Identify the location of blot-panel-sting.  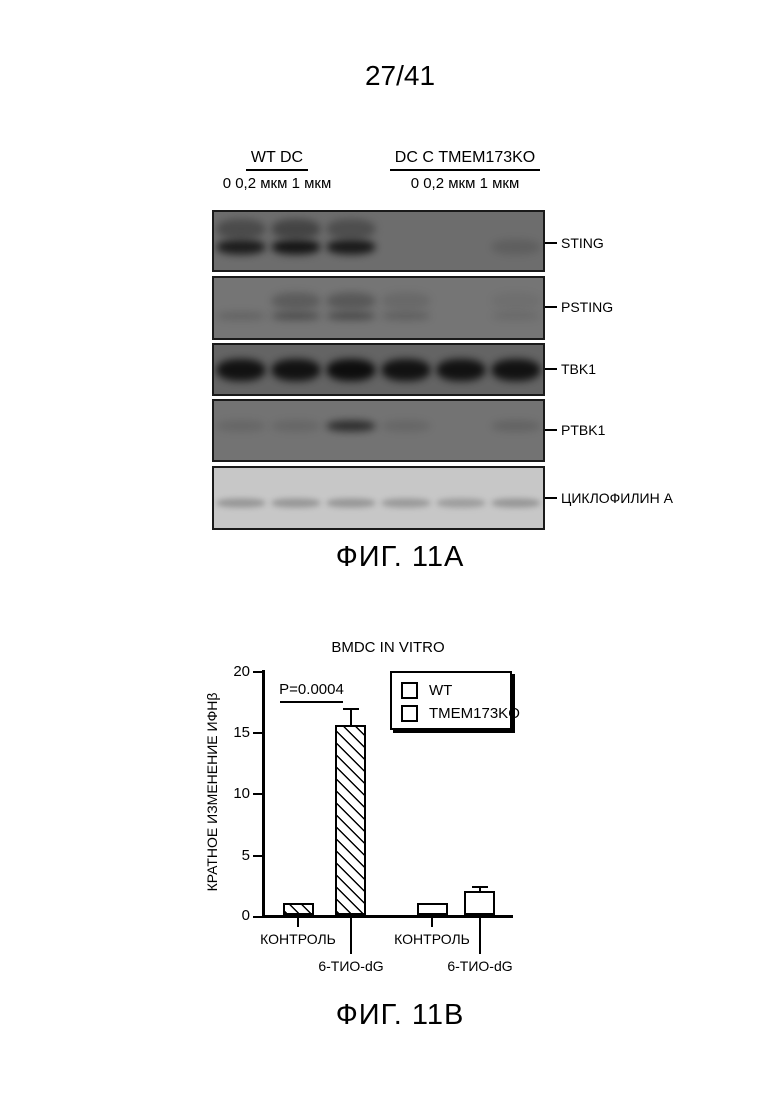
(378, 241).